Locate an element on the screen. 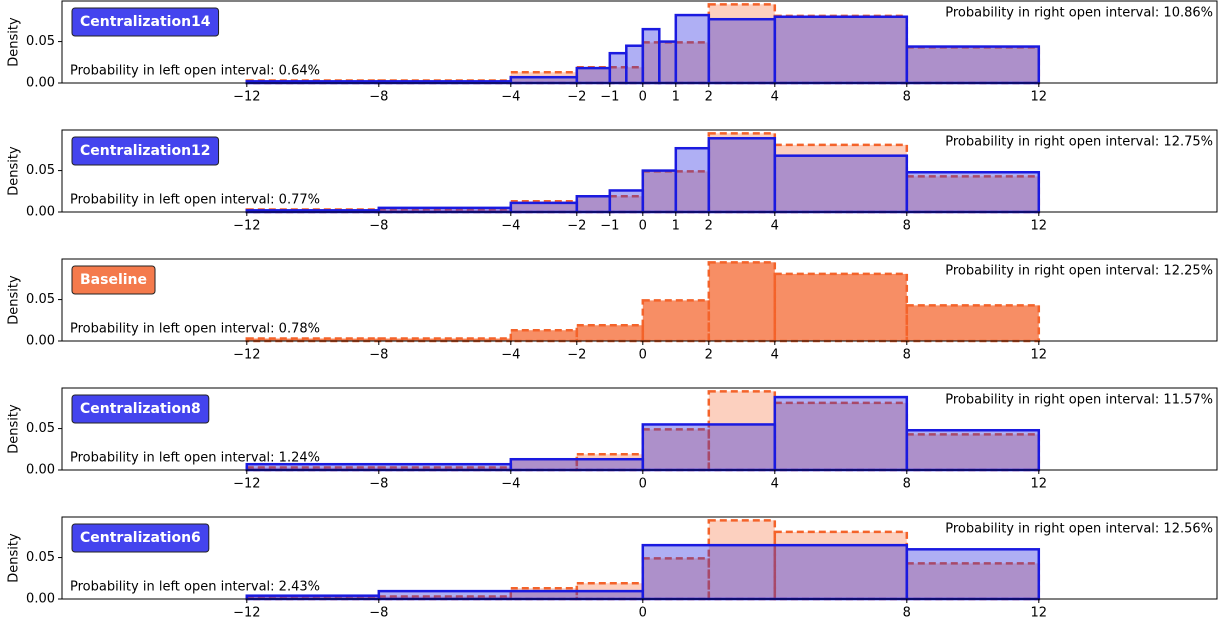 The width and height of the screenshot is (1225, 628). badge-label: Centralization8 is located at coordinates (140, 409).